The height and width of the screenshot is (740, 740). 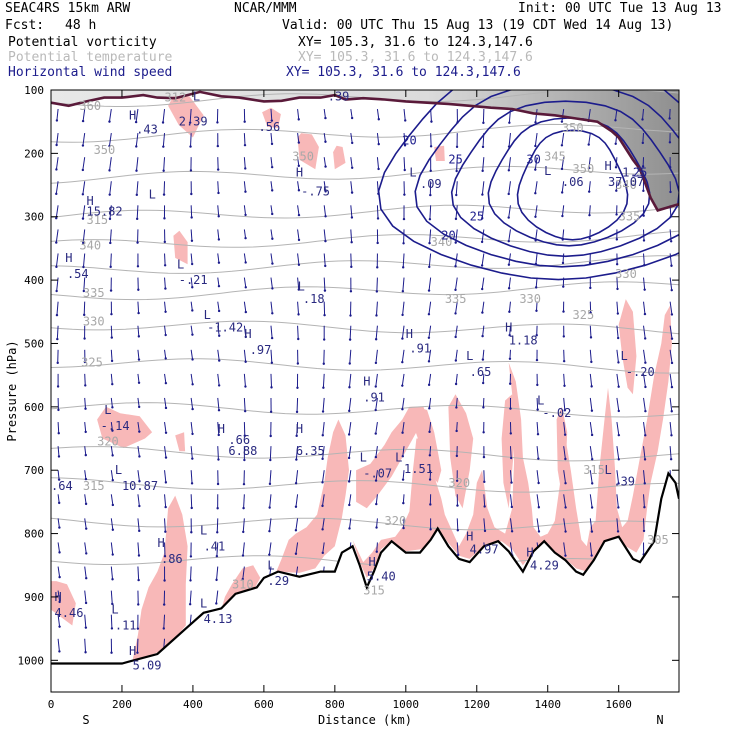 I want to click on pv-label: .11, so click(x=126, y=625).